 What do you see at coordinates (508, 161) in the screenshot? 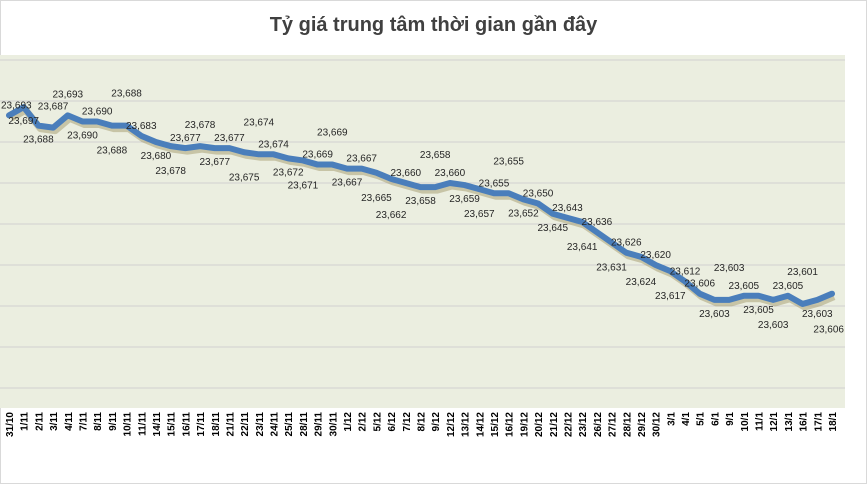
I see `data-label: 23,655` at bounding box center [508, 161].